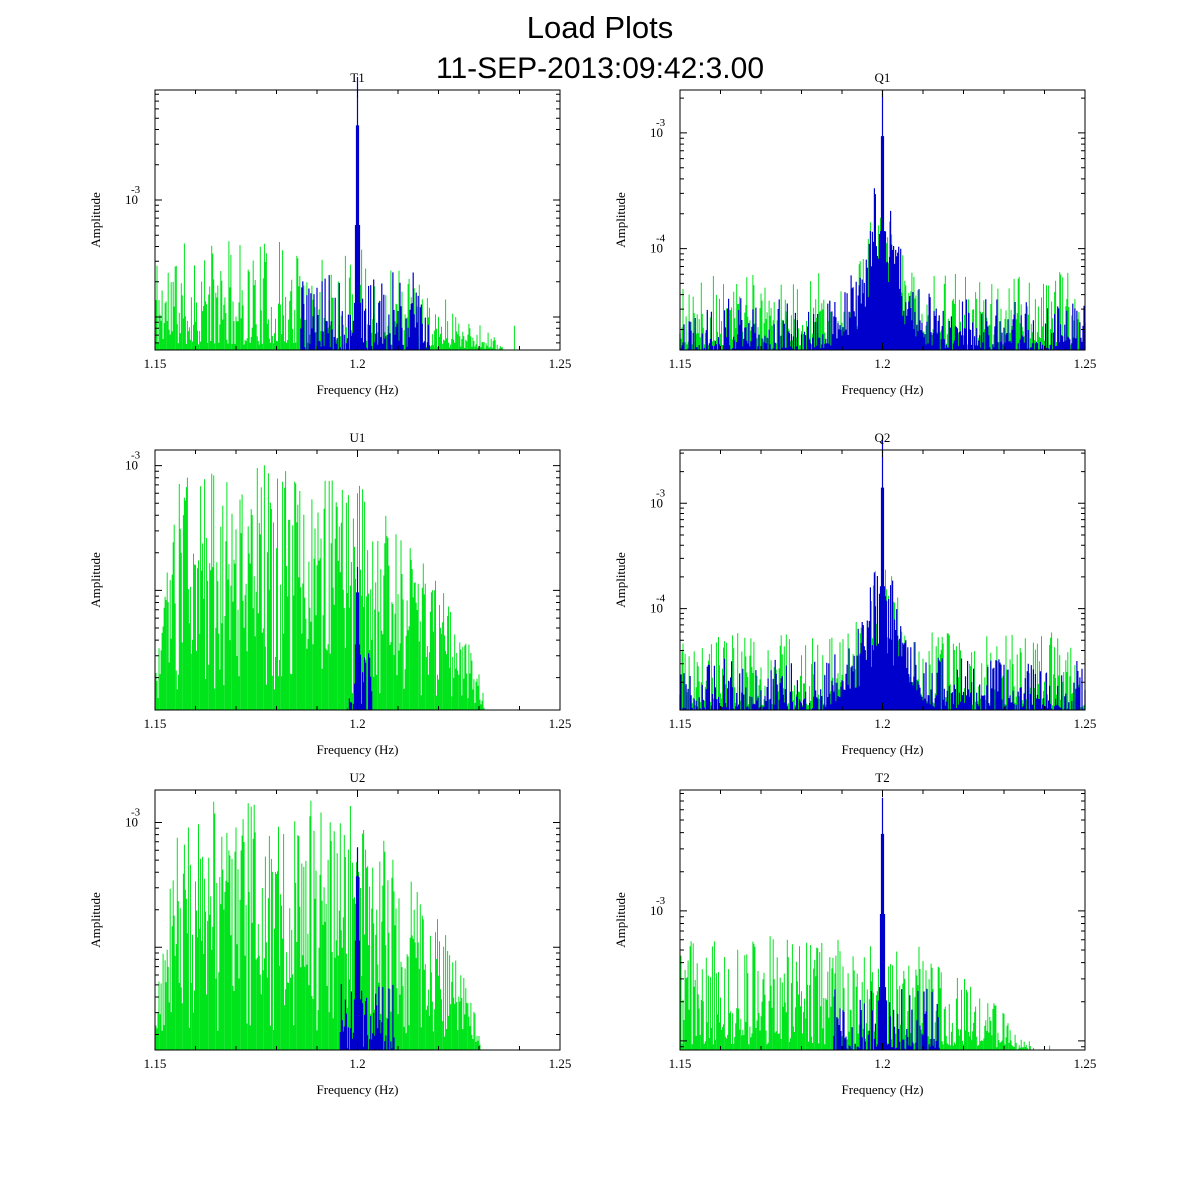 The image size is (1200, 1200). Describe the element at coordinates (600, 68) in the screenshot. I see `figure-timestamp: 11-SEP-2013:09:42:3.00` at that location.